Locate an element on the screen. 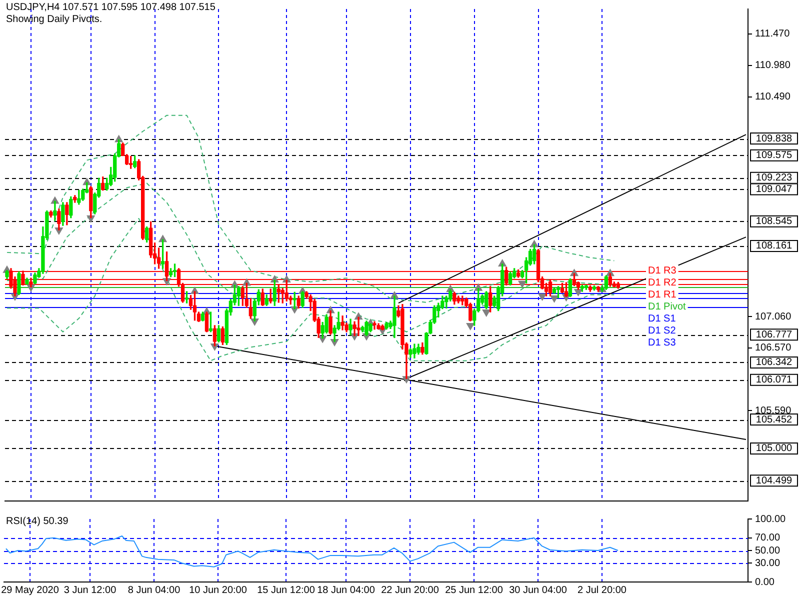 The width and height of the screenshot is (800, 600). ref-line-label: 106.071 is located at coordinates (774, 380).